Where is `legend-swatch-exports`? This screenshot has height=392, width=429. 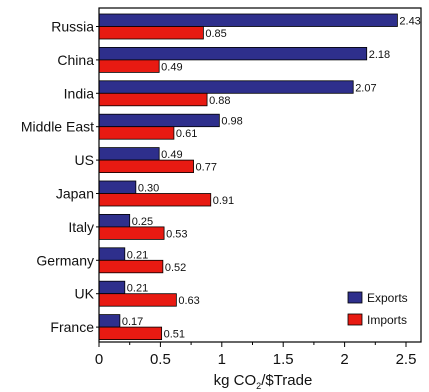 legend-swatch-exports is located at coordinates (355, 297).